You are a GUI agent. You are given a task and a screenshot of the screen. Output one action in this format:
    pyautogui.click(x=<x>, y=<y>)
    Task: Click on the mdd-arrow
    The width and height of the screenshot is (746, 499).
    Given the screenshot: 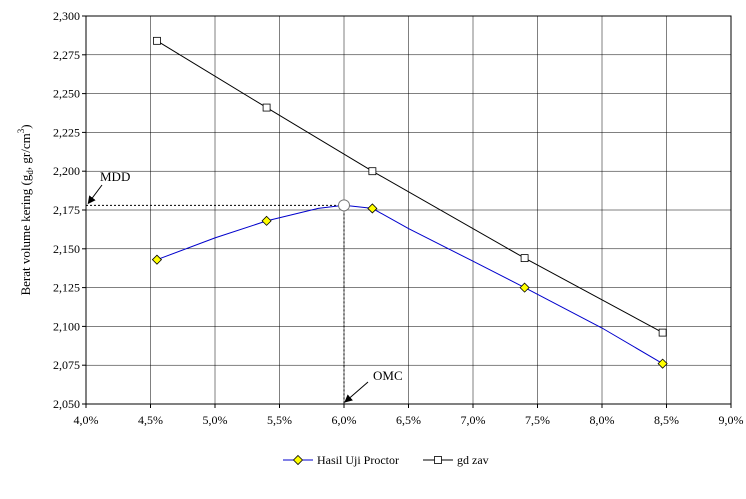 What is the action you would take?
    pyautogui.click(x=95, y=194)
    